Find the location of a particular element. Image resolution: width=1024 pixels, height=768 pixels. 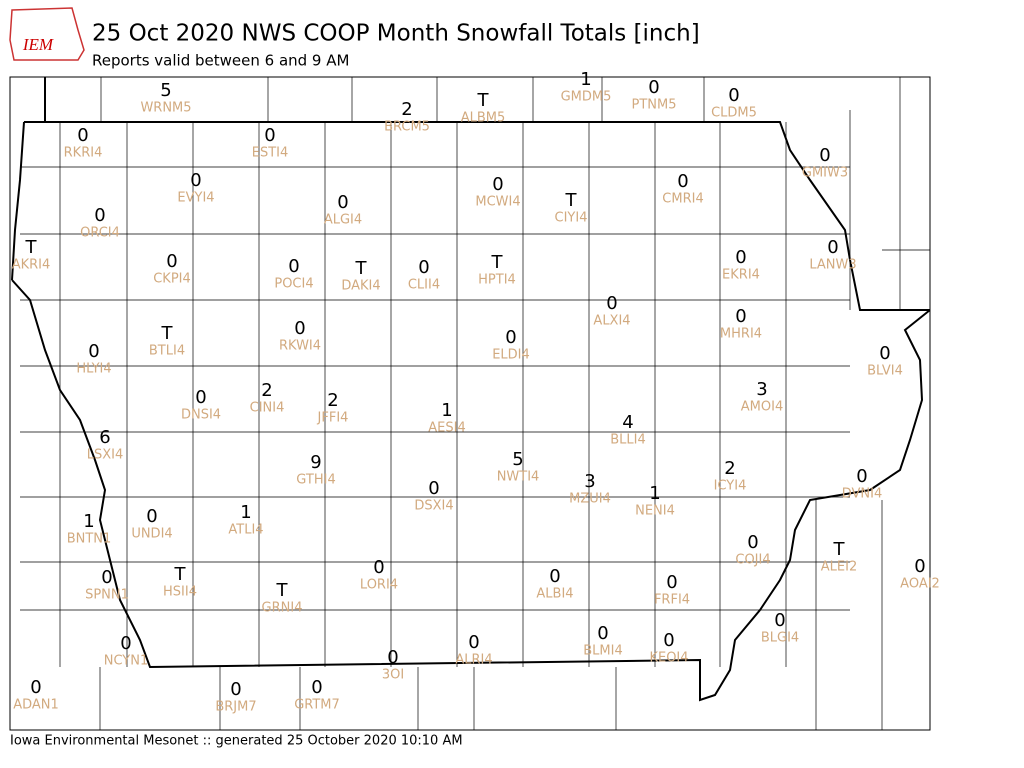

station-id: EVYI4 is located at coordinates (195, 198).